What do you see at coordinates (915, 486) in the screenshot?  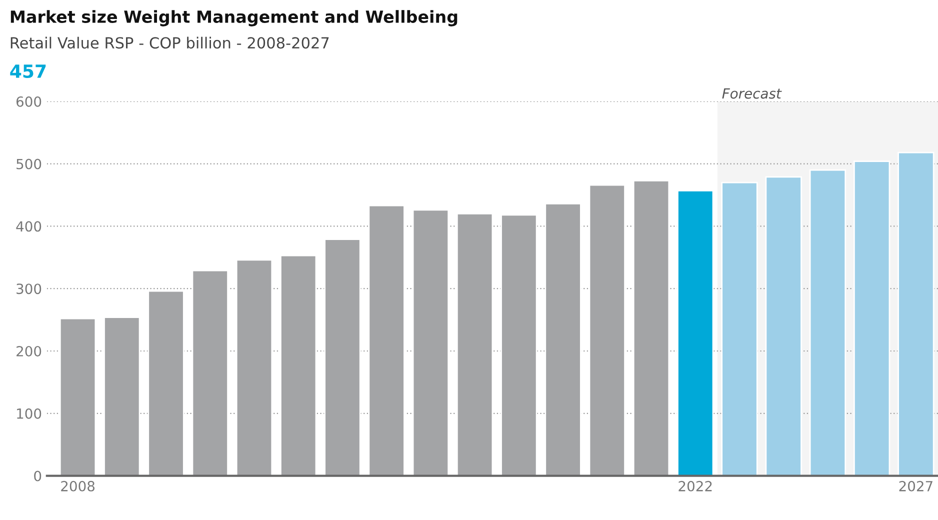 I see `x-tick-label: 2027` at bounding box center [915, 486].